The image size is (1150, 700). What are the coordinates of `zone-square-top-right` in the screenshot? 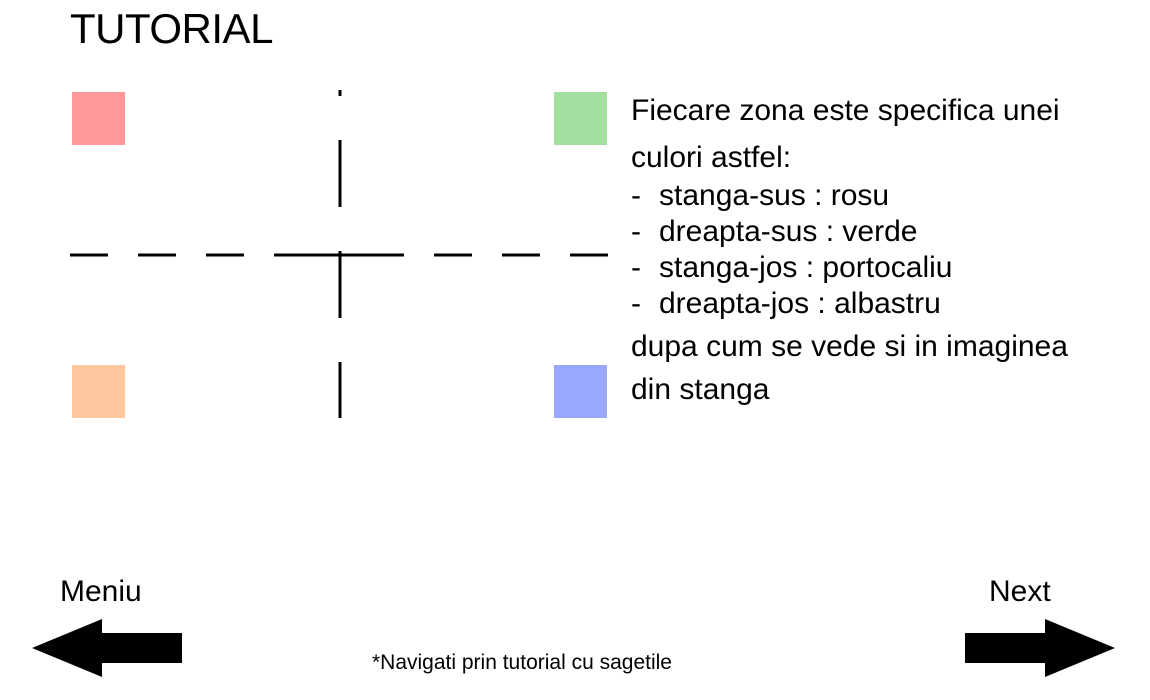 It's located at (580, 118).